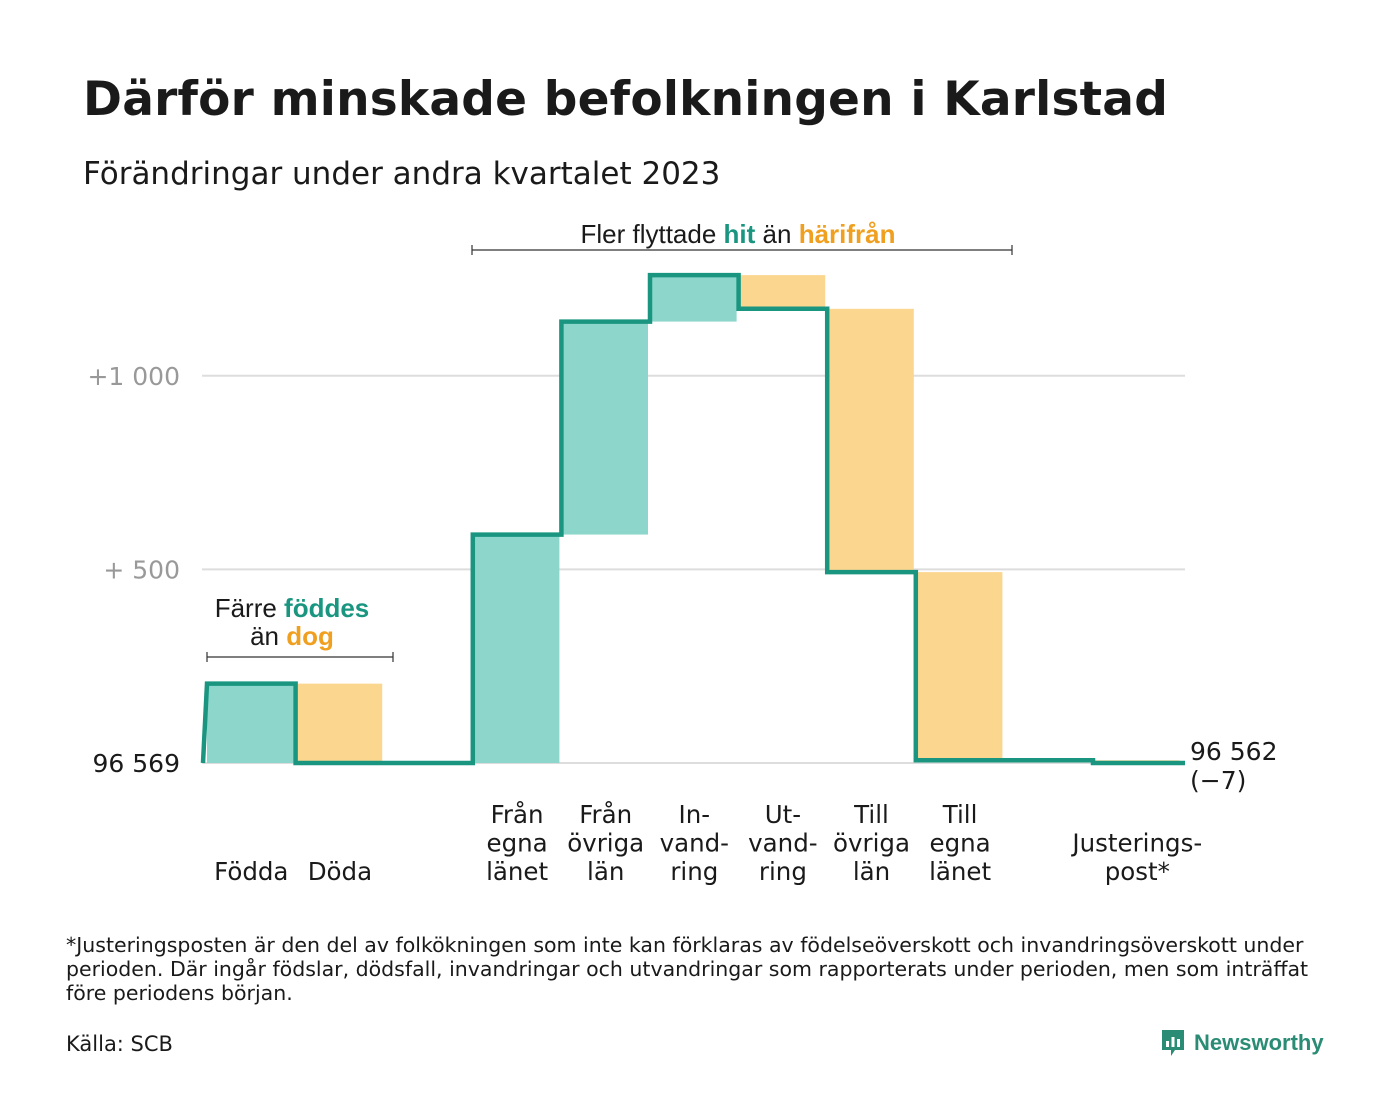 This screenshot has height=1120, width=1400. I want to click on bar-till-egna-länet, so click(960, 666).